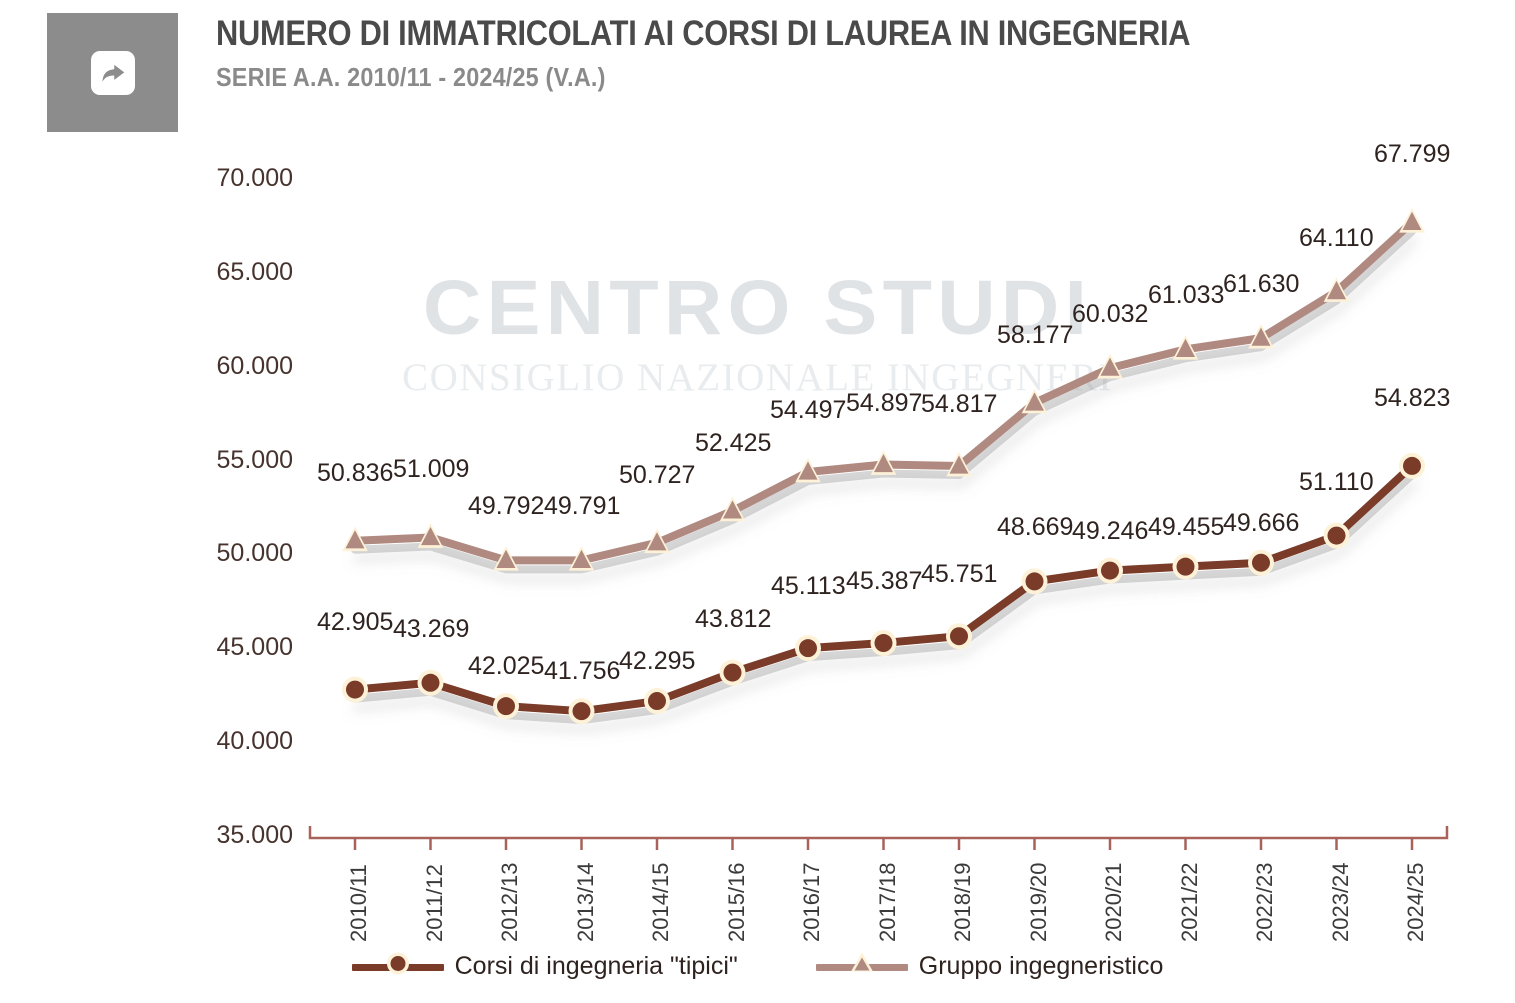 This screenshot has height=1003, width=1515. Describe the element at coordinates (1038, 902) in the screenshot. I see `x-axis-tick-label: 2019/20` at that location.